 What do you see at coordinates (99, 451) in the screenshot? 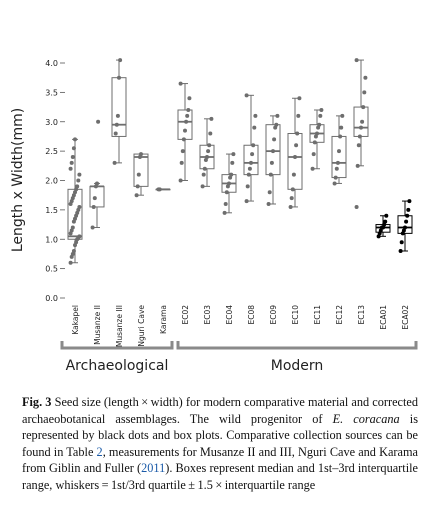
I see `caption-link: 2` at bounding box center [99, 451].